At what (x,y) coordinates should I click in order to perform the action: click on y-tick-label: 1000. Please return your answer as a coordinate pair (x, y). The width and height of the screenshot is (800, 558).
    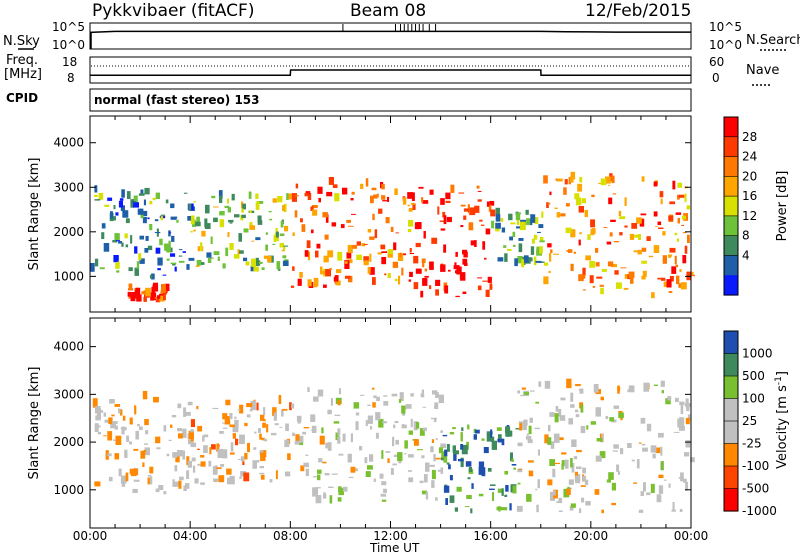
    Looking at the image, I should click on (68, 490).